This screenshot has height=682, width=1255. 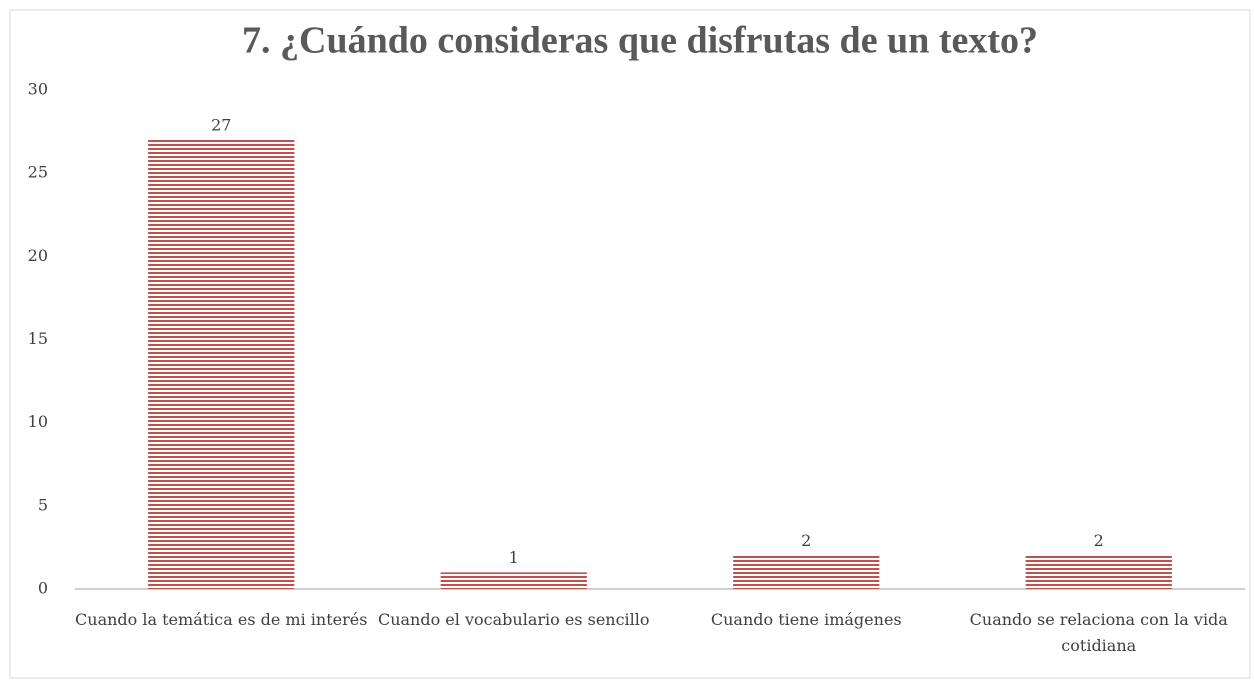 What do you see at coordinates (38, 89) in the screenshot?
I see `y-tick-label: 30` at bounding box center [38, 89].